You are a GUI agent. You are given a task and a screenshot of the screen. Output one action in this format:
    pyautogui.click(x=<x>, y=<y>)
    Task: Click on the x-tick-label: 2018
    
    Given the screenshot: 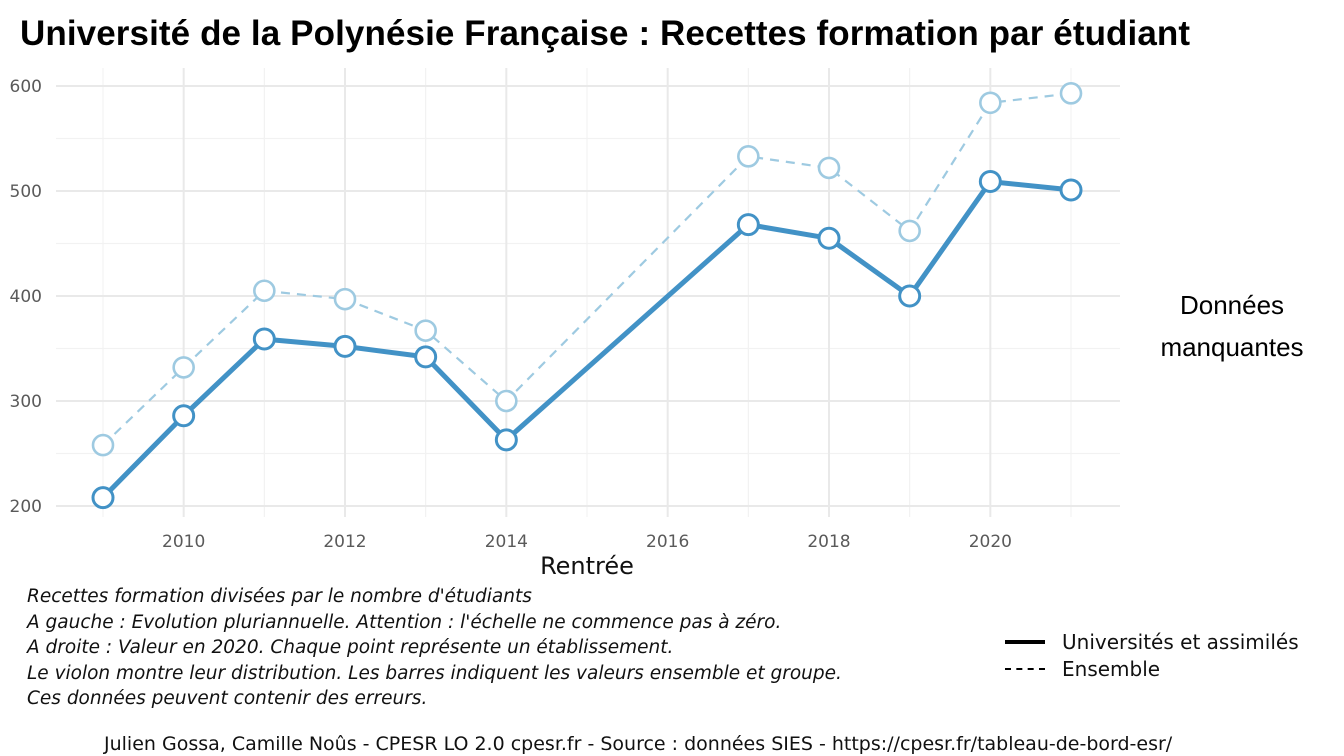 What is the action you would take?
    pyautogui.click(x=828, y=542)
    